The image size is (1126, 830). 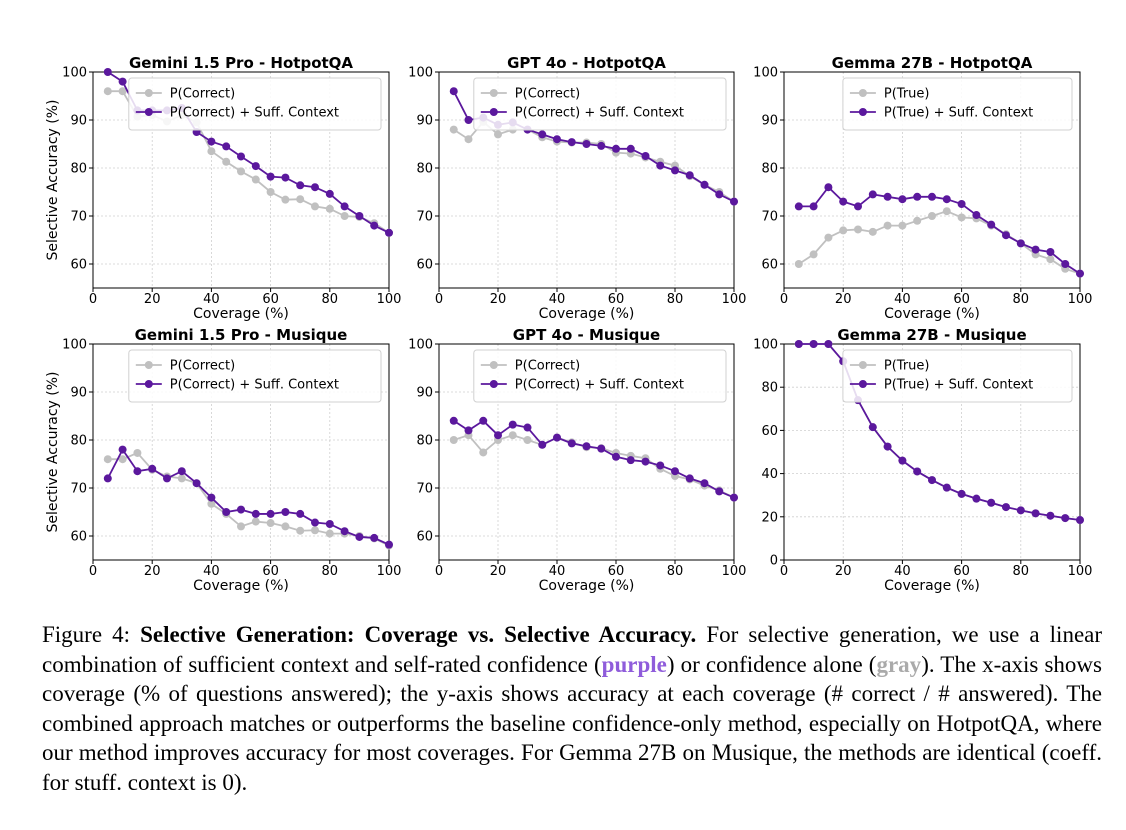 What do you see at coordinates (634, 664) in the screenshot?
I see `caption-purple-word: purple` at bounding box center [634, 664].